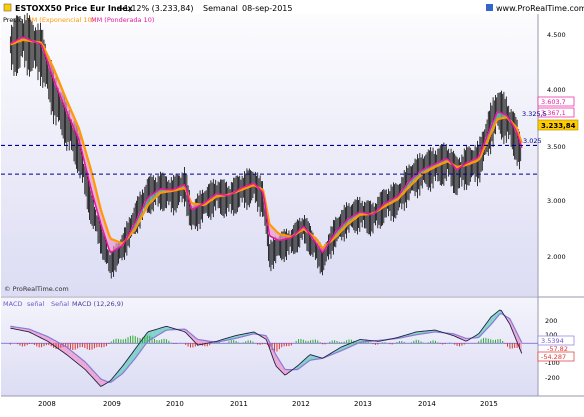  What do you see at coordinates (175, 404) in the screenshot?
I see `x-tick-label: 2010` at bounding box center [175, 404].